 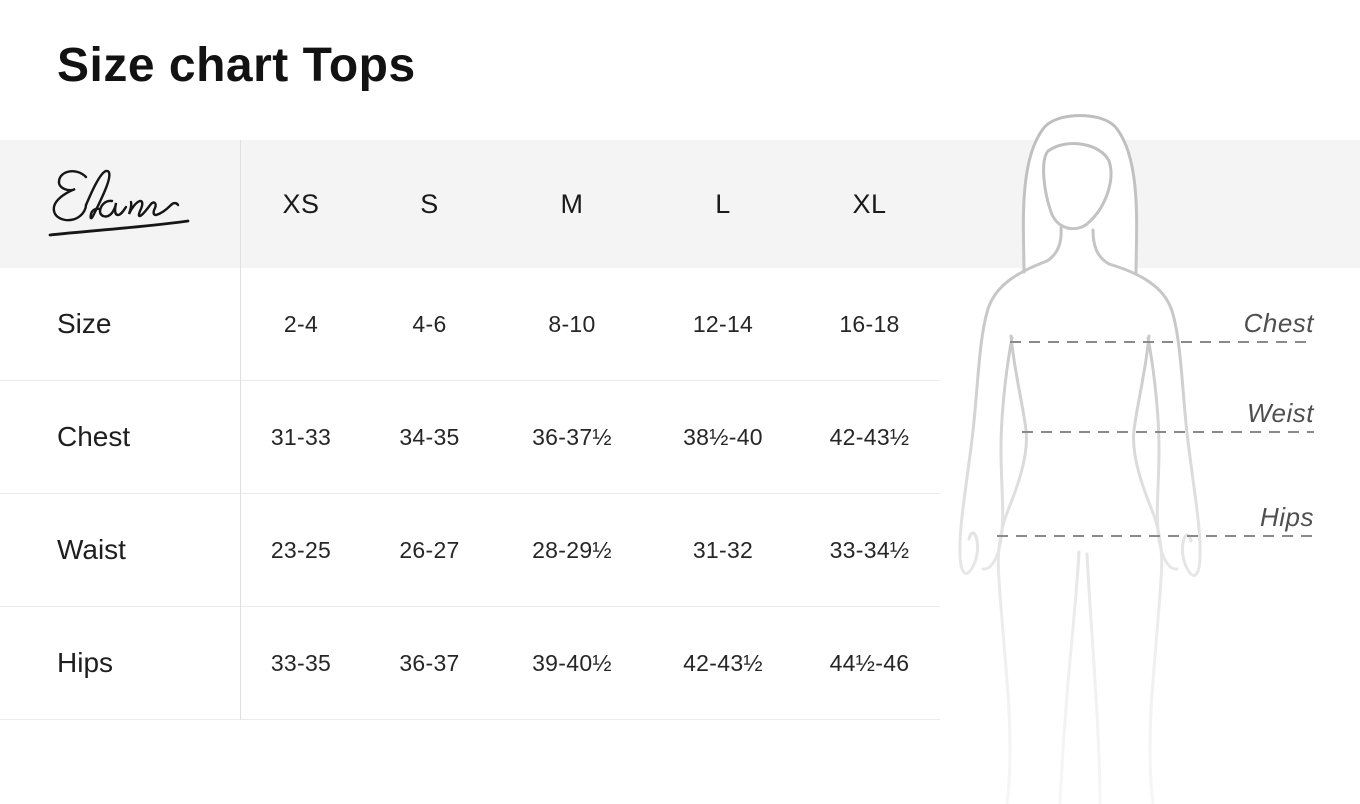 I want to click on size-cell: 38½-40, so click(x=723, y=436).